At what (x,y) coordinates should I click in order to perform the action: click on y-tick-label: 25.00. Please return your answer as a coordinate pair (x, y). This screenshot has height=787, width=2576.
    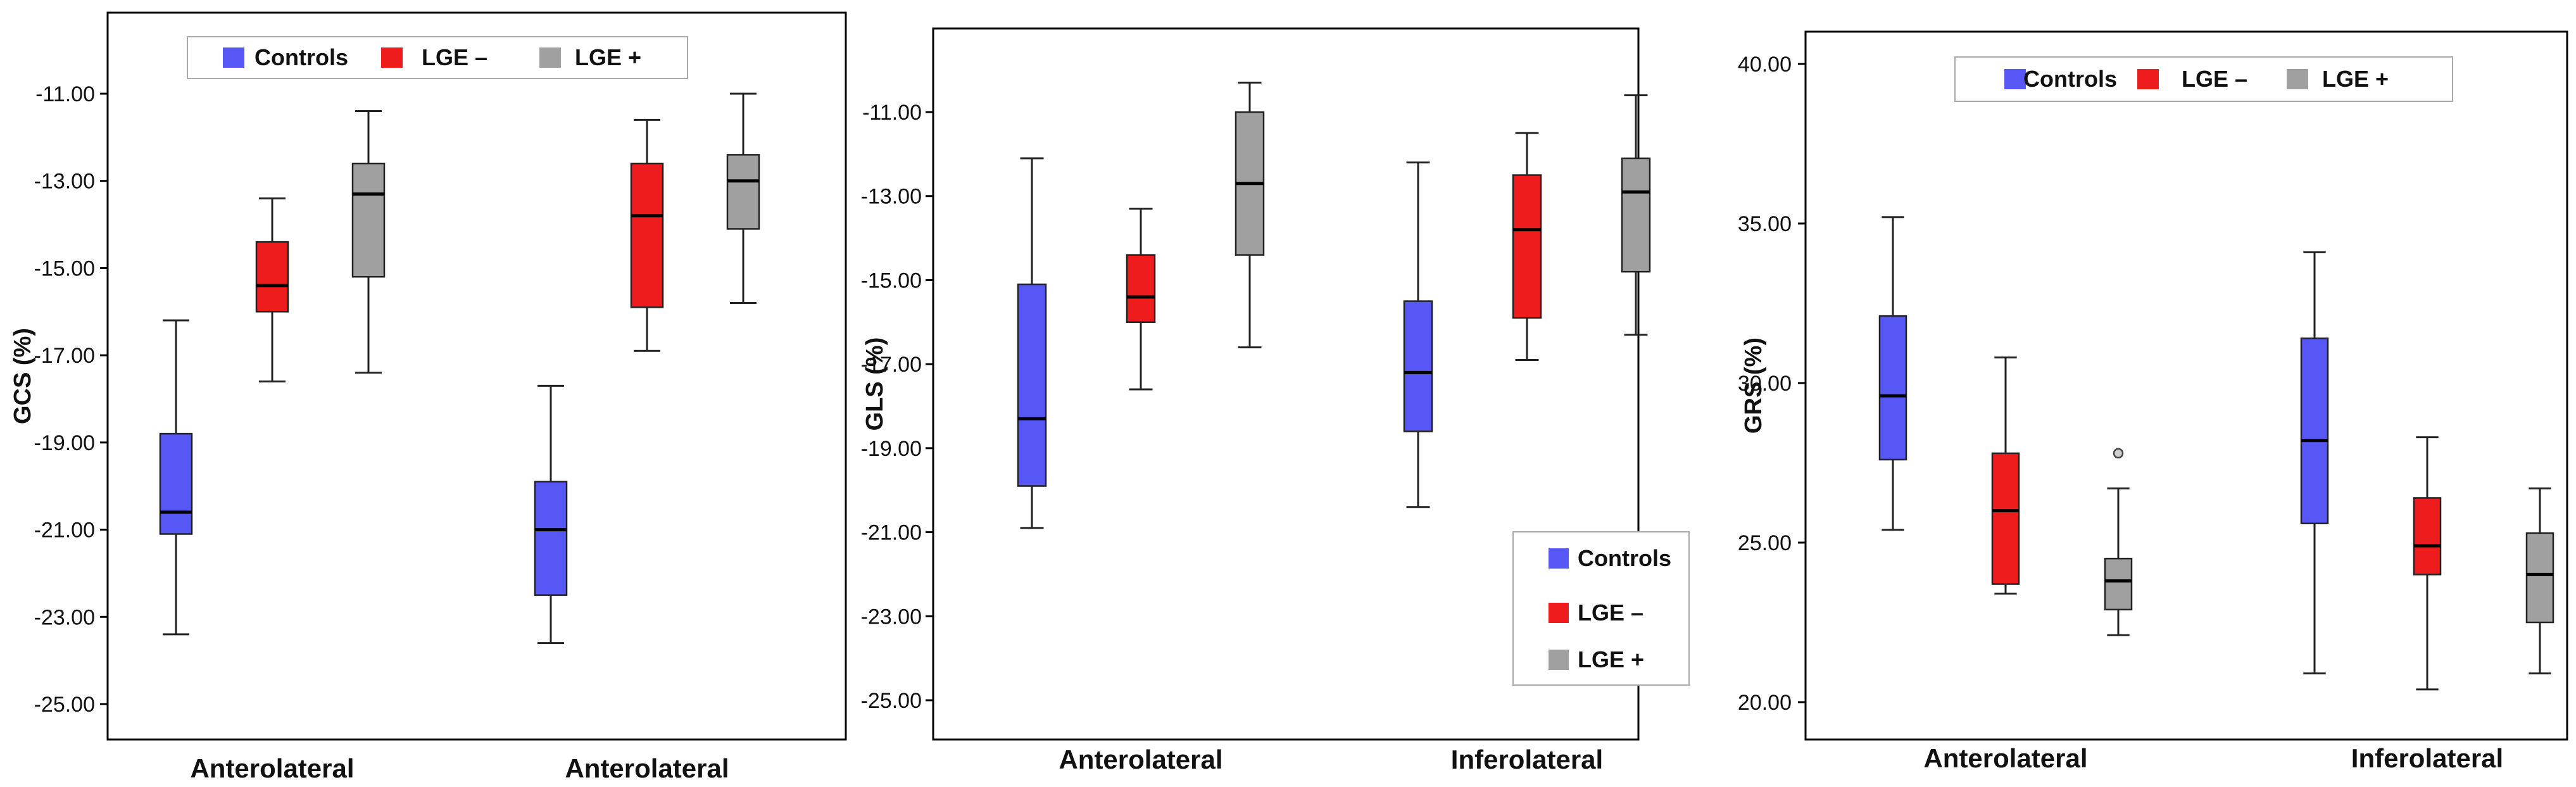
    Looking at the image, I should click on (1765, 543).